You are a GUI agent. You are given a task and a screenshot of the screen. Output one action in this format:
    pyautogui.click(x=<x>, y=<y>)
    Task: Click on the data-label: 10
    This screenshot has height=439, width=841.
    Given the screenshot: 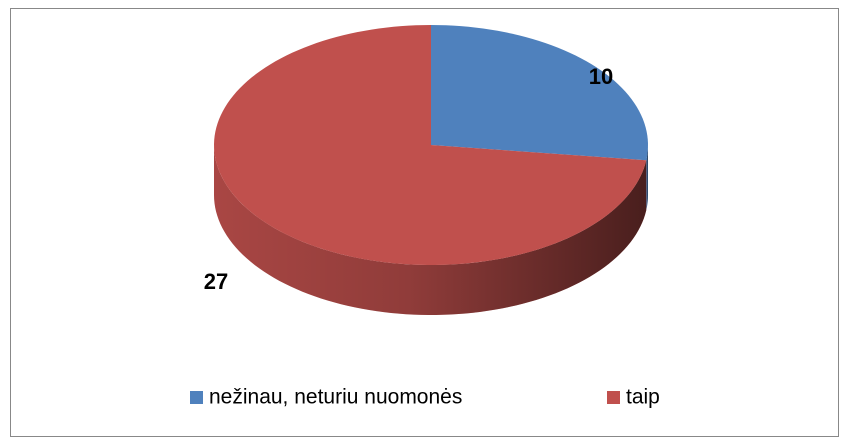 What is the action you would take?
    pyautogui.click(x=601, y=76)
    